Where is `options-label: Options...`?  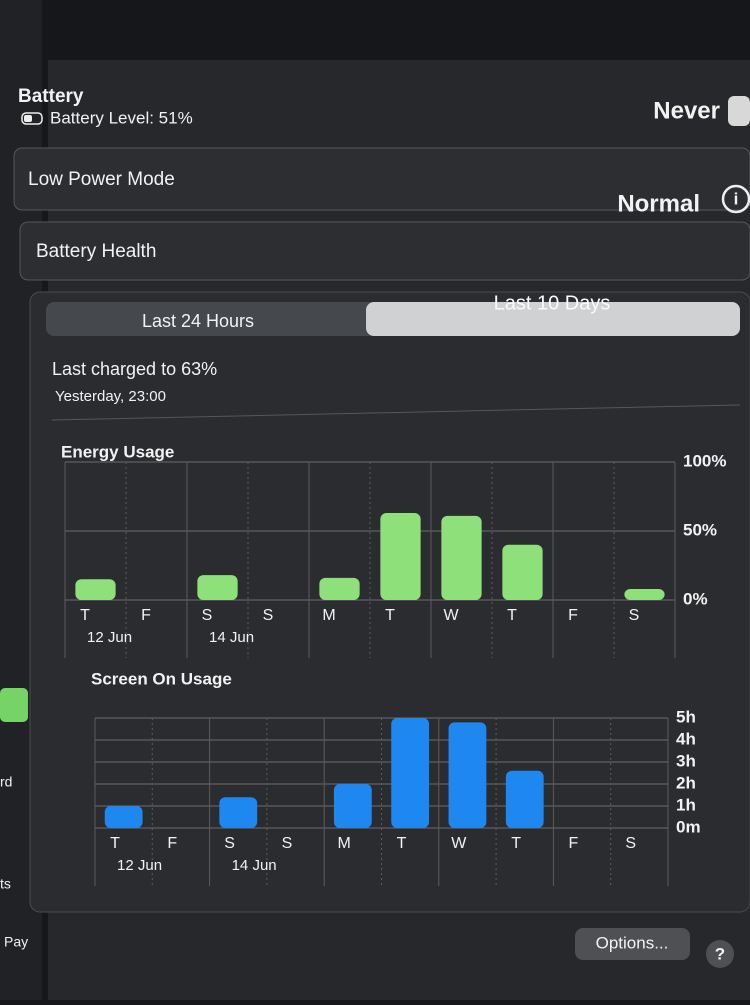
options-label: Options... is located at coordinates (632, 942).